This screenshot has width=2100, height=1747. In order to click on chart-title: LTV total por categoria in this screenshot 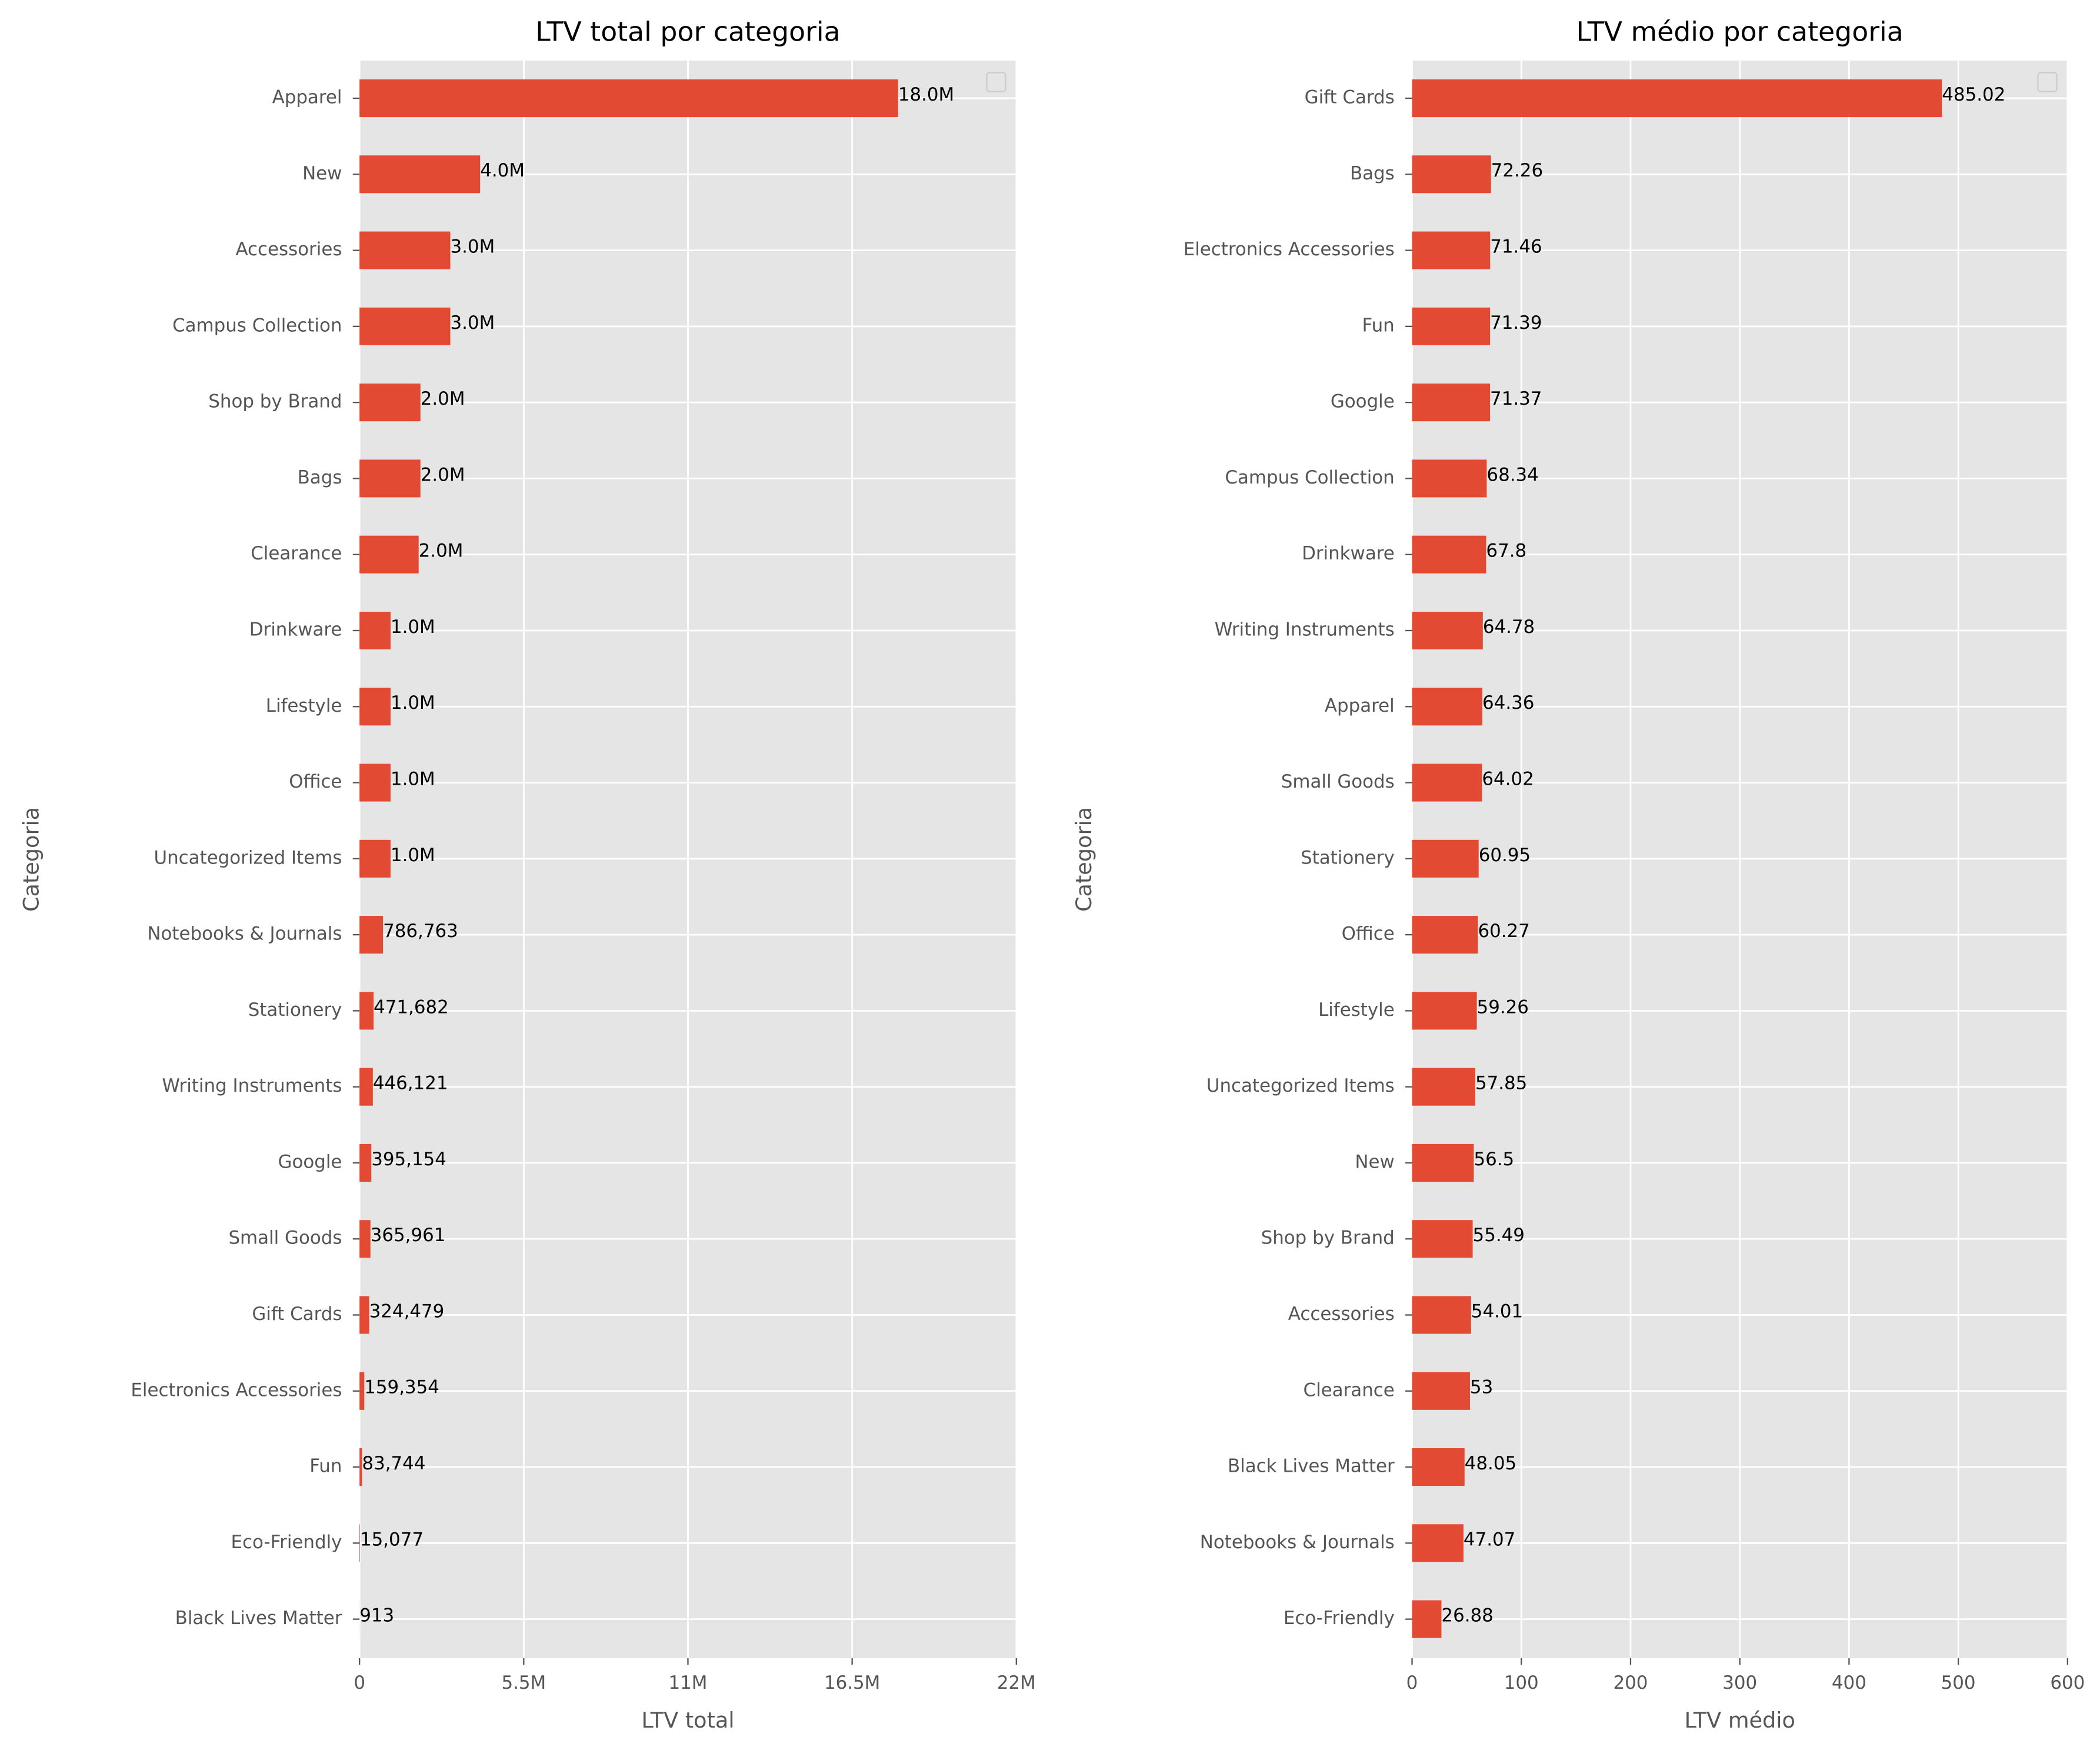, I will do `click(687, 32)`.